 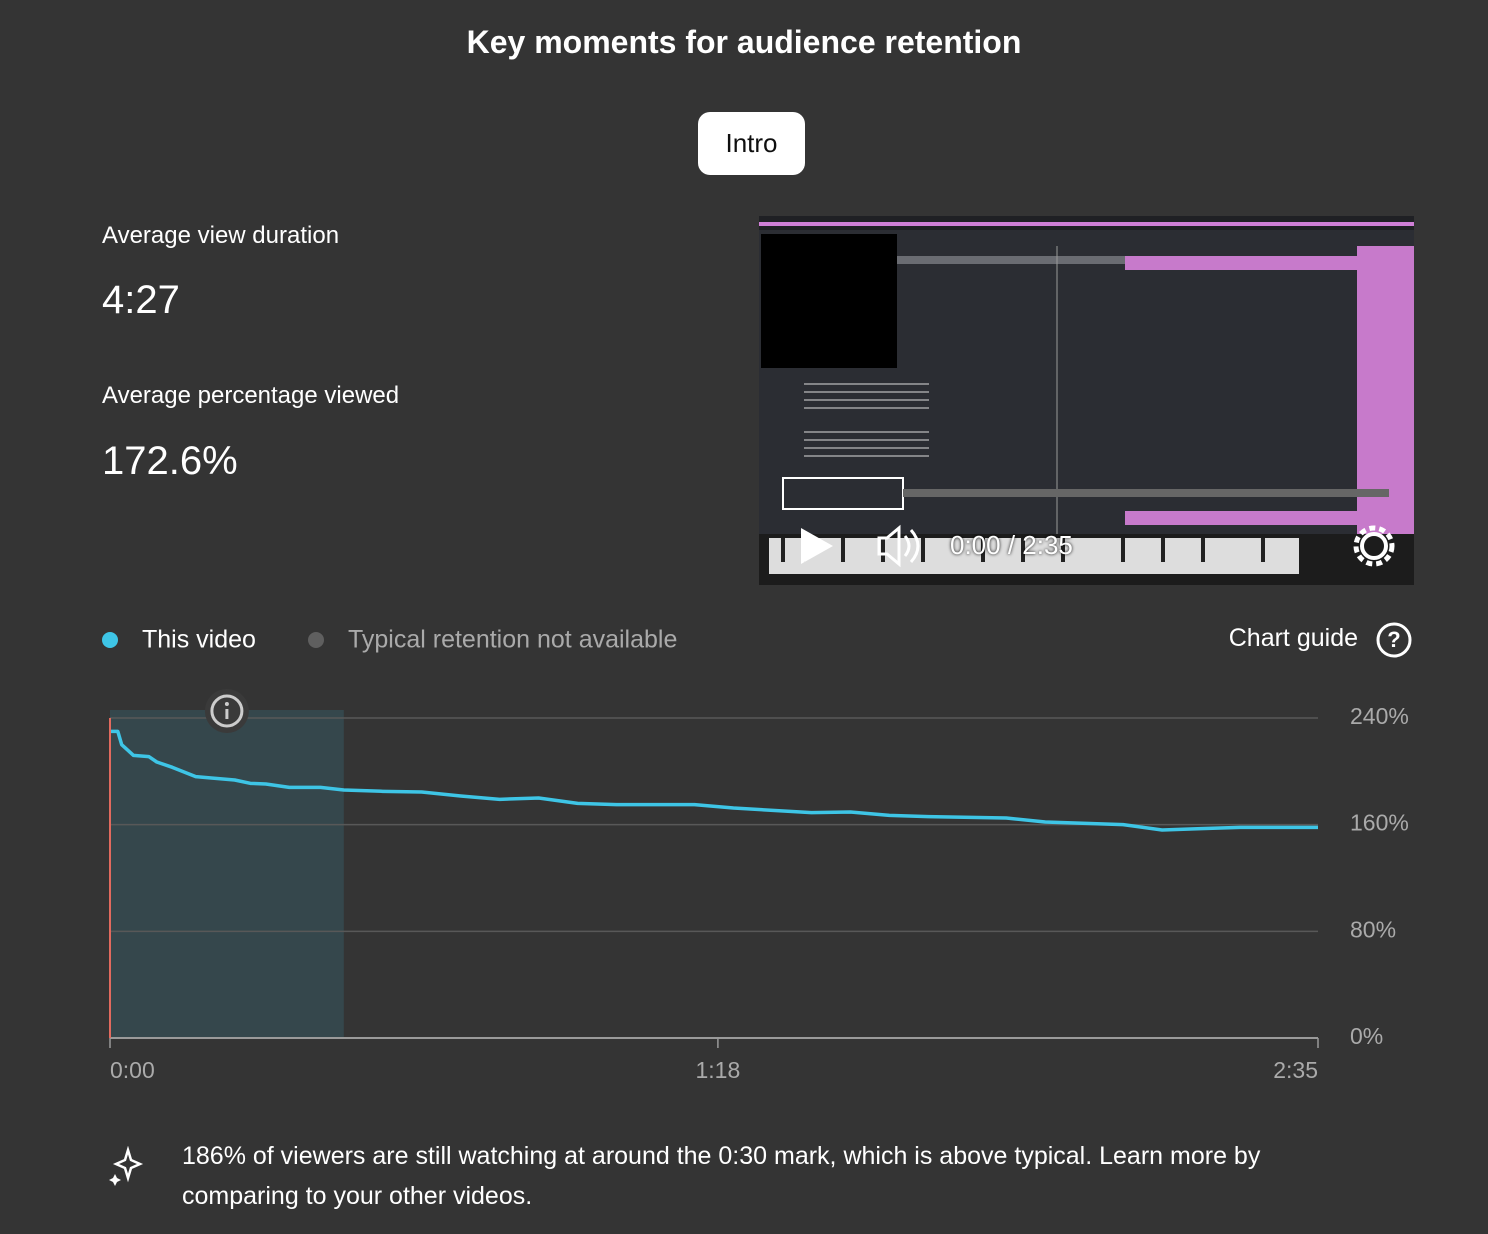 I want to click on sparkle-icon, so click(x=126, y=1166).